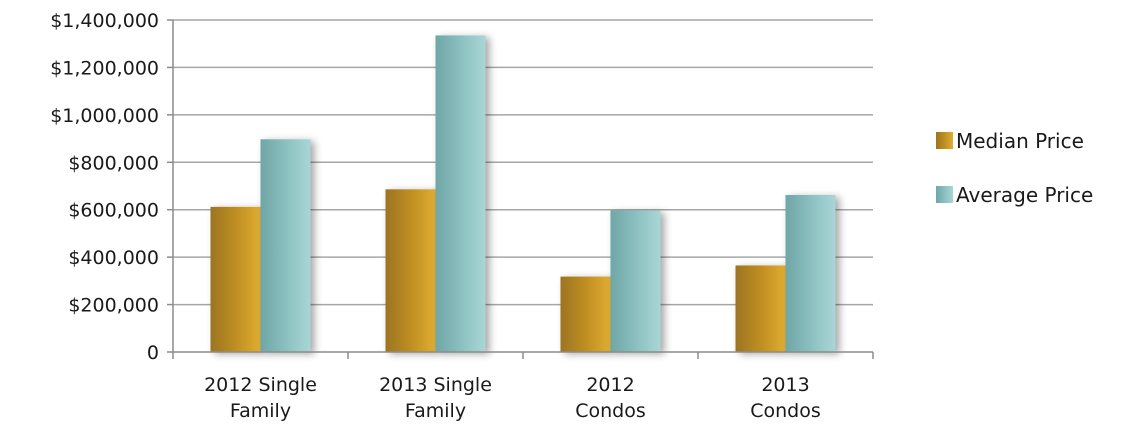  Describe the element at coordinates (435, 385) in the screenshot. I see `x-category-label: 2013 Single` at that location.